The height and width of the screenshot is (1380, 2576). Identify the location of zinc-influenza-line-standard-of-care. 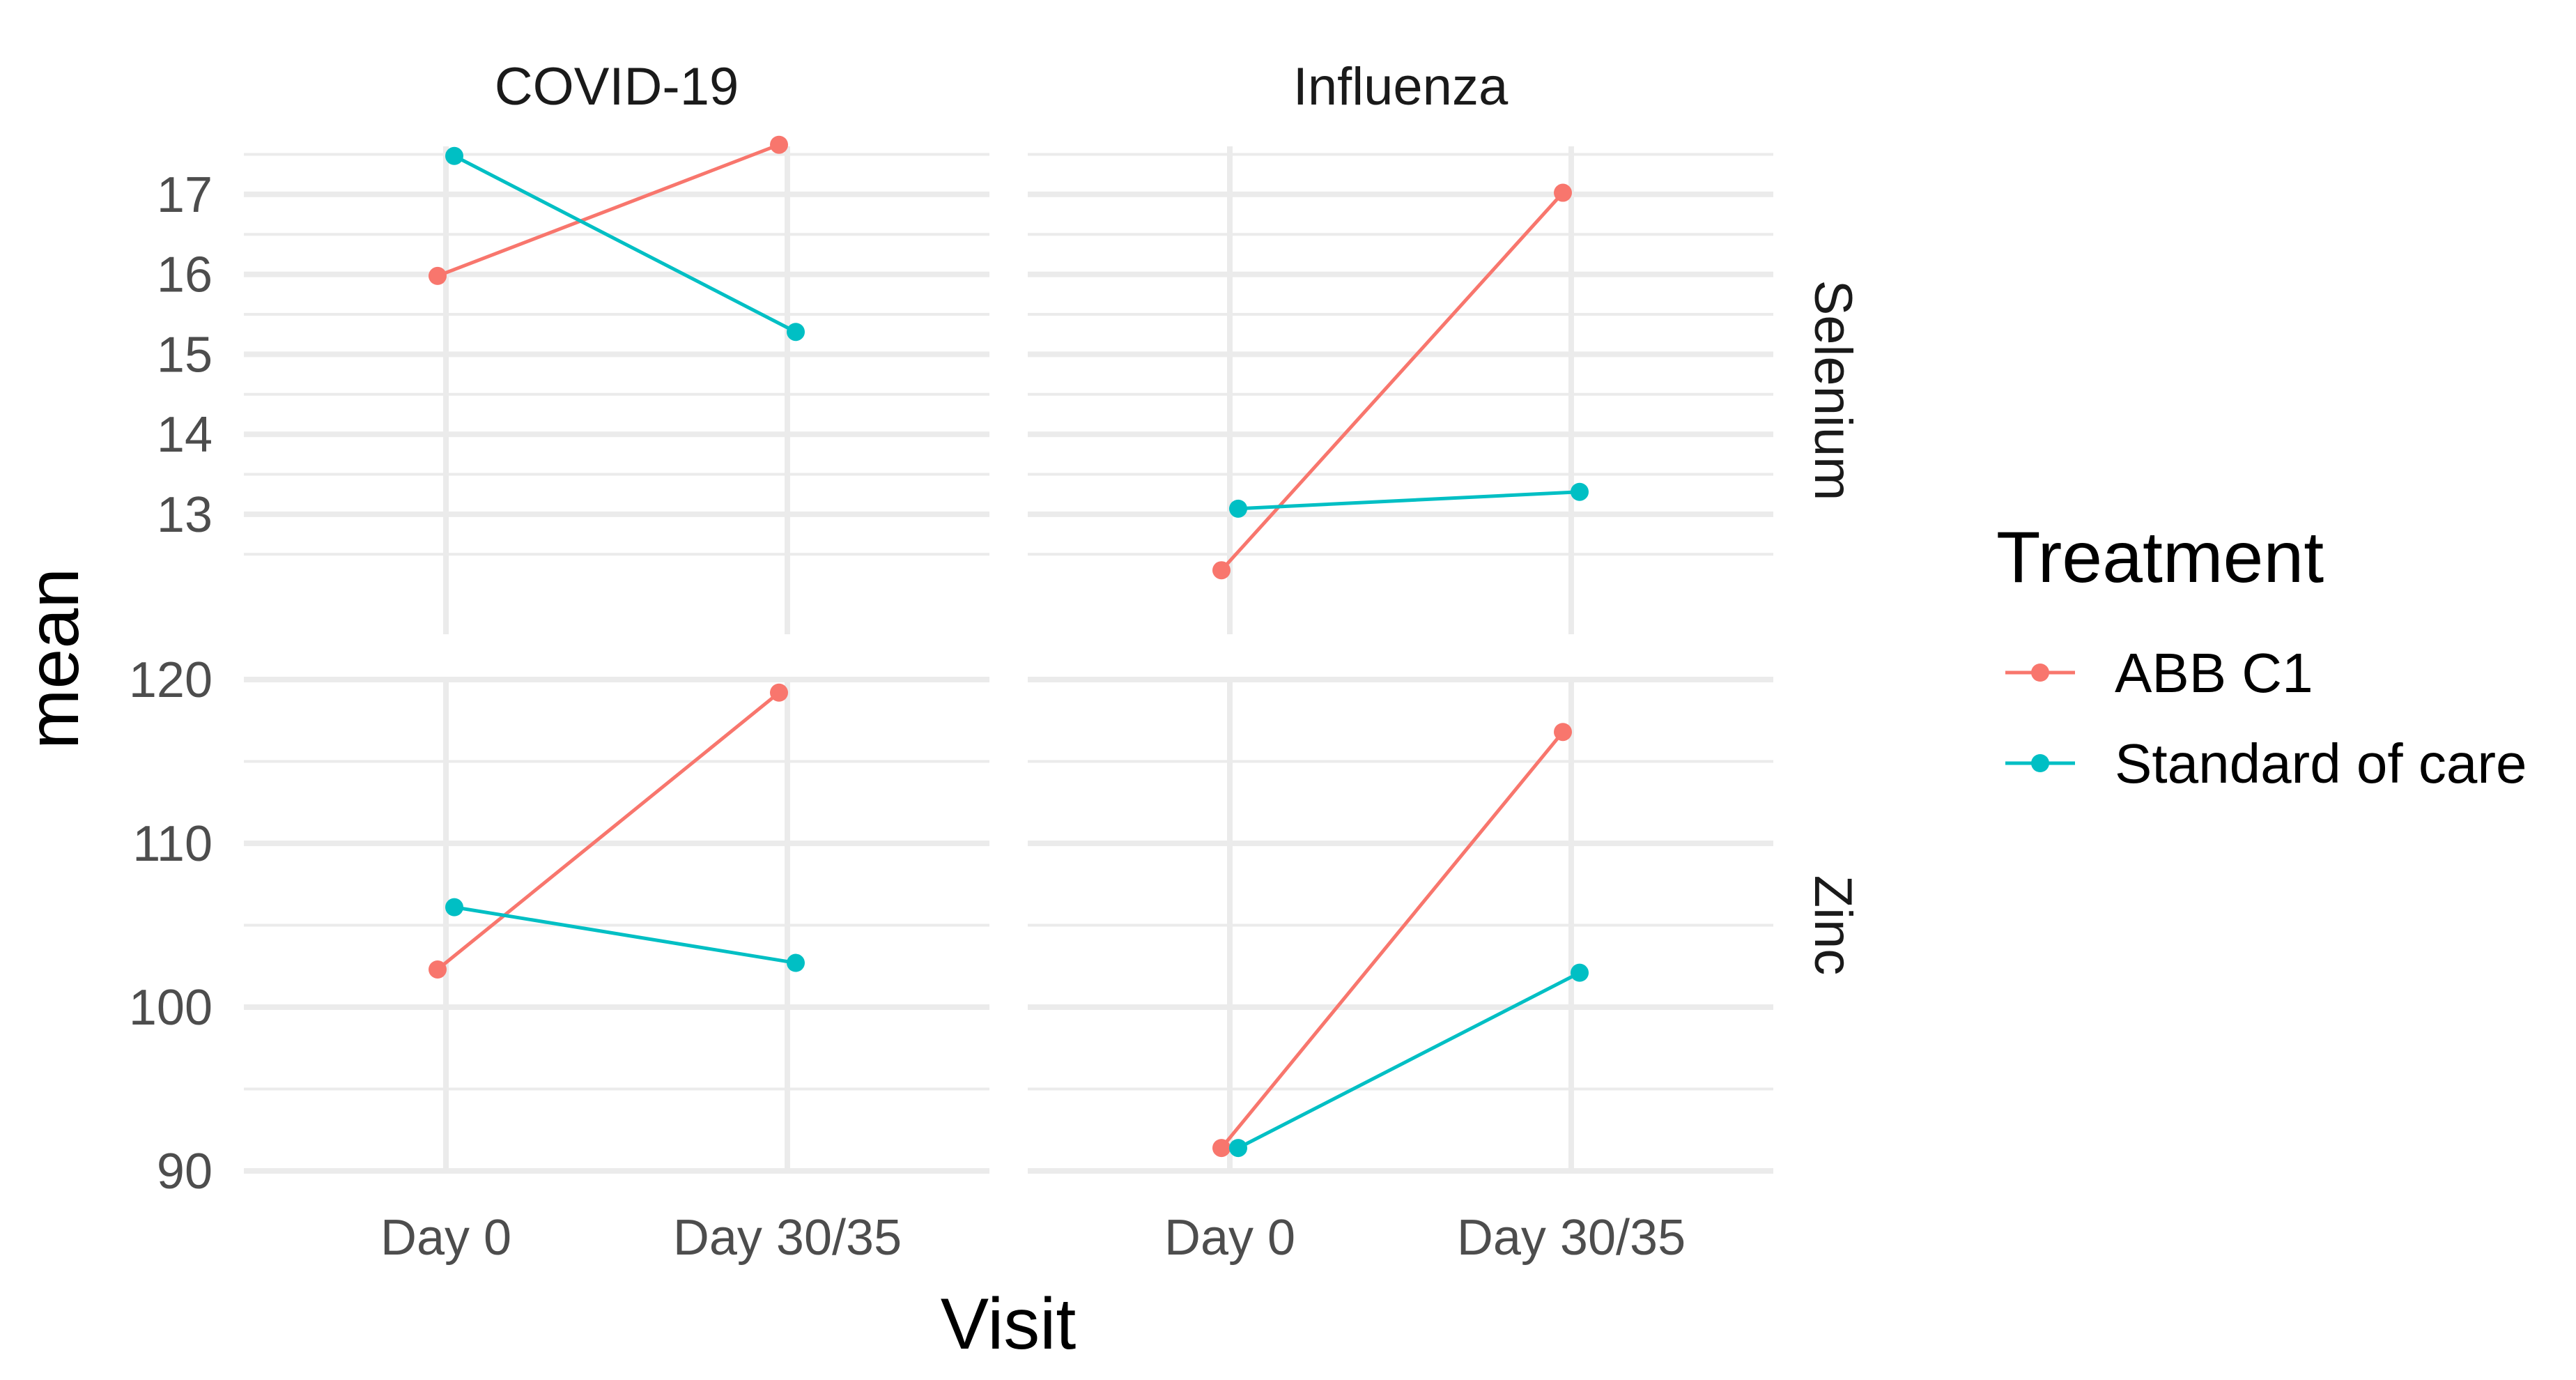
(1409, 1060).